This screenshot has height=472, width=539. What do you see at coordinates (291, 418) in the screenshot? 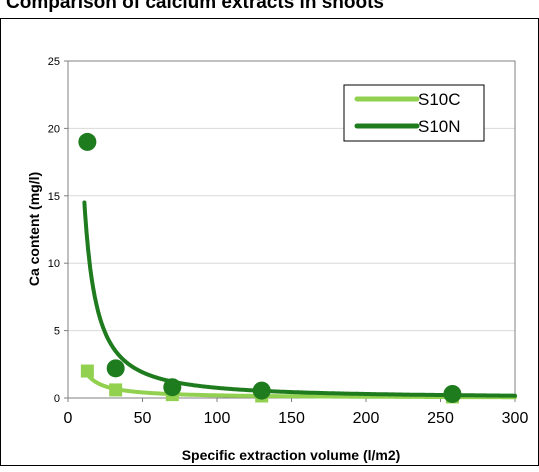
I see `x-tick-label: 150` at bounding box center [291, 418].